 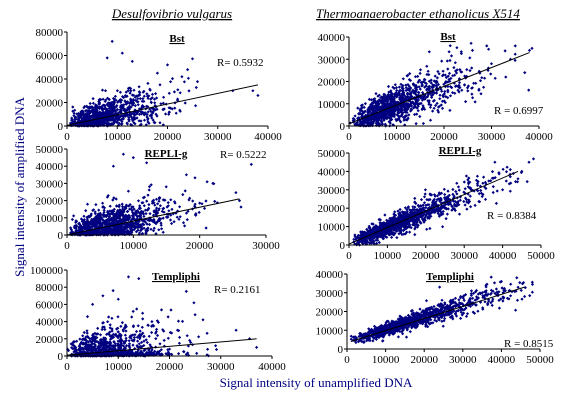 I want to click on x-tick-label: 40000, so click(x=503, y=256).